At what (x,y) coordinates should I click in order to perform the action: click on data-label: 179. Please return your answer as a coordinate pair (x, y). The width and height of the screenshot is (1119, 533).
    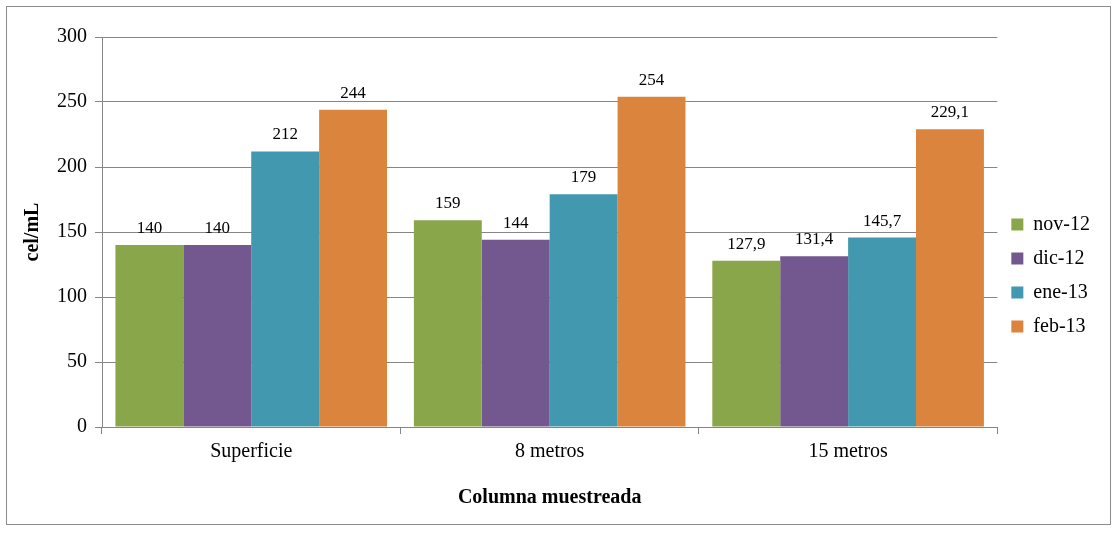
    Looking at the image, I should click on (583, 177).